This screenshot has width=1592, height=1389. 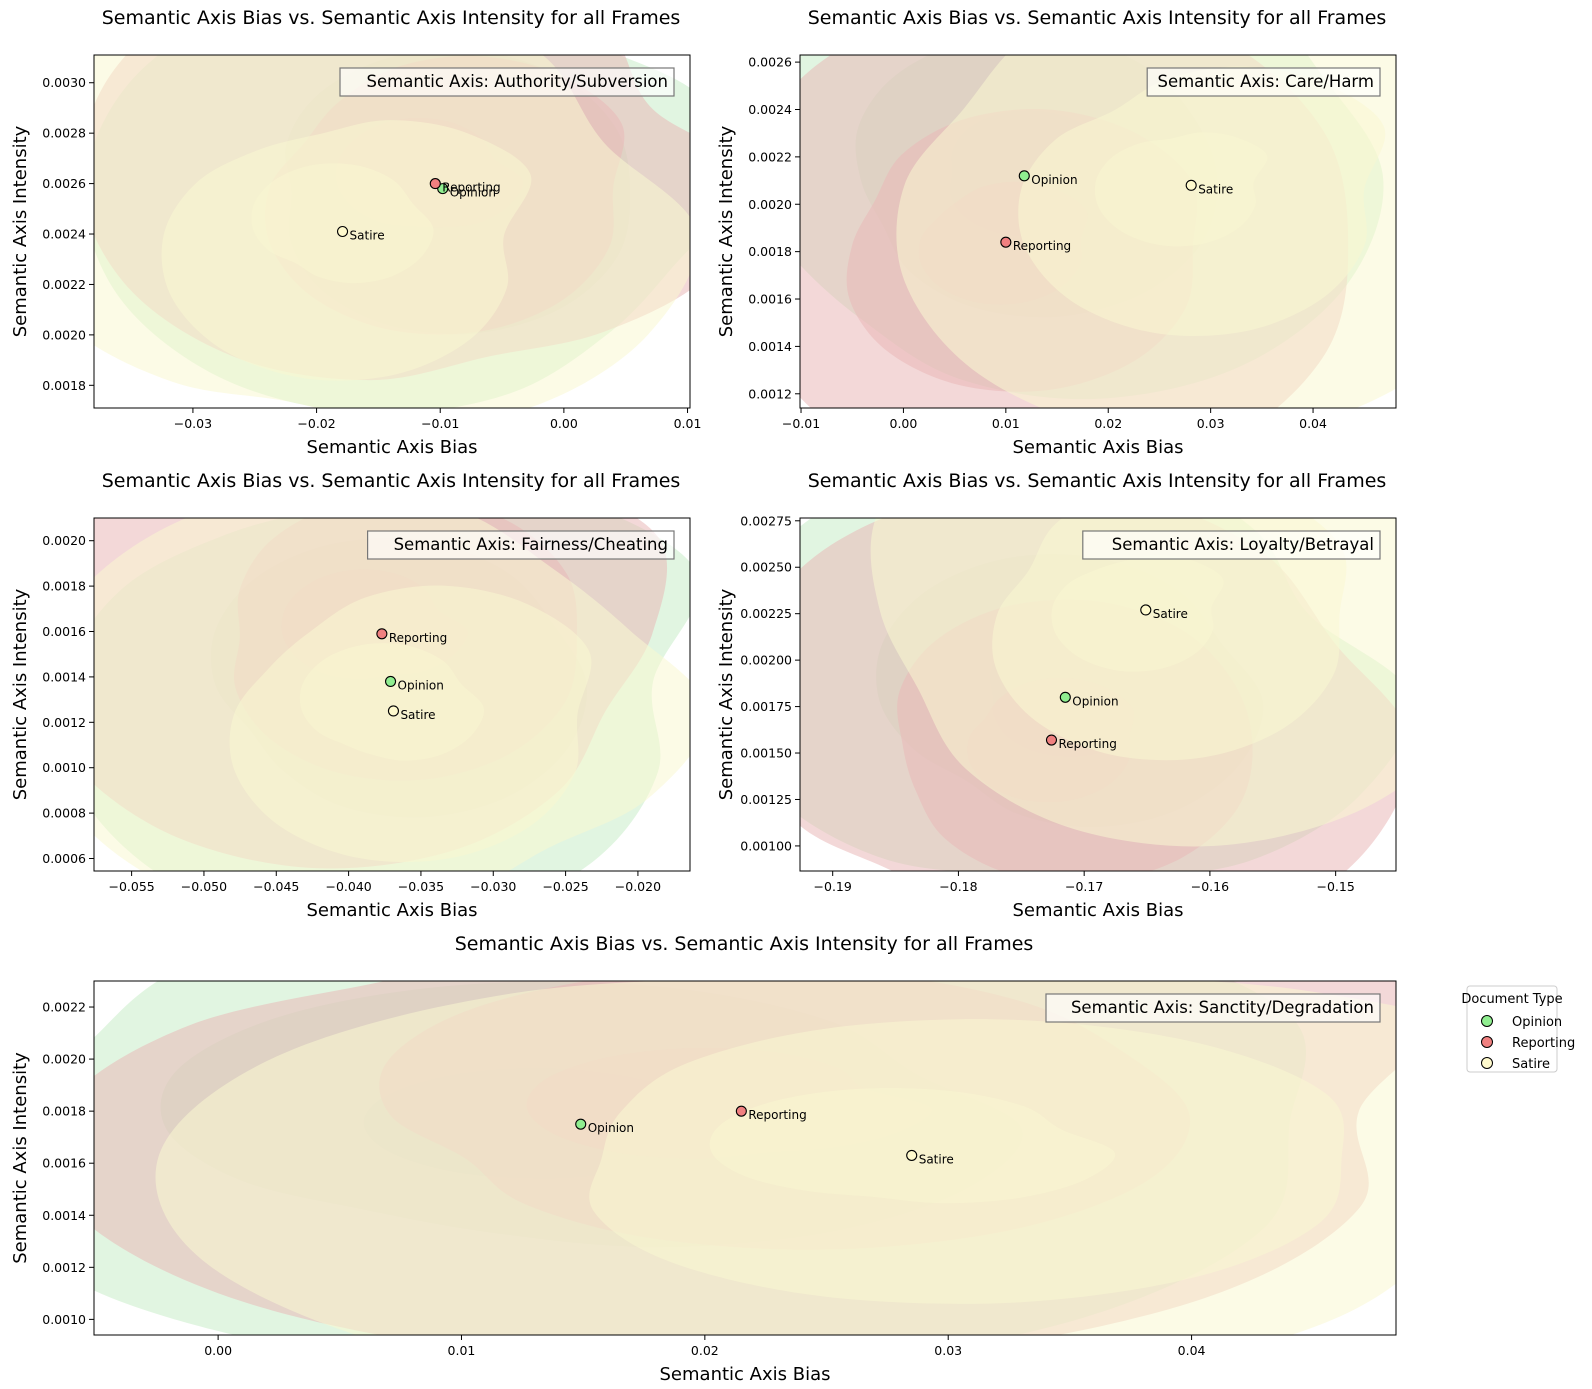 I want to click on y-tick-label: 0.0010, so click(x=64, y=1319).